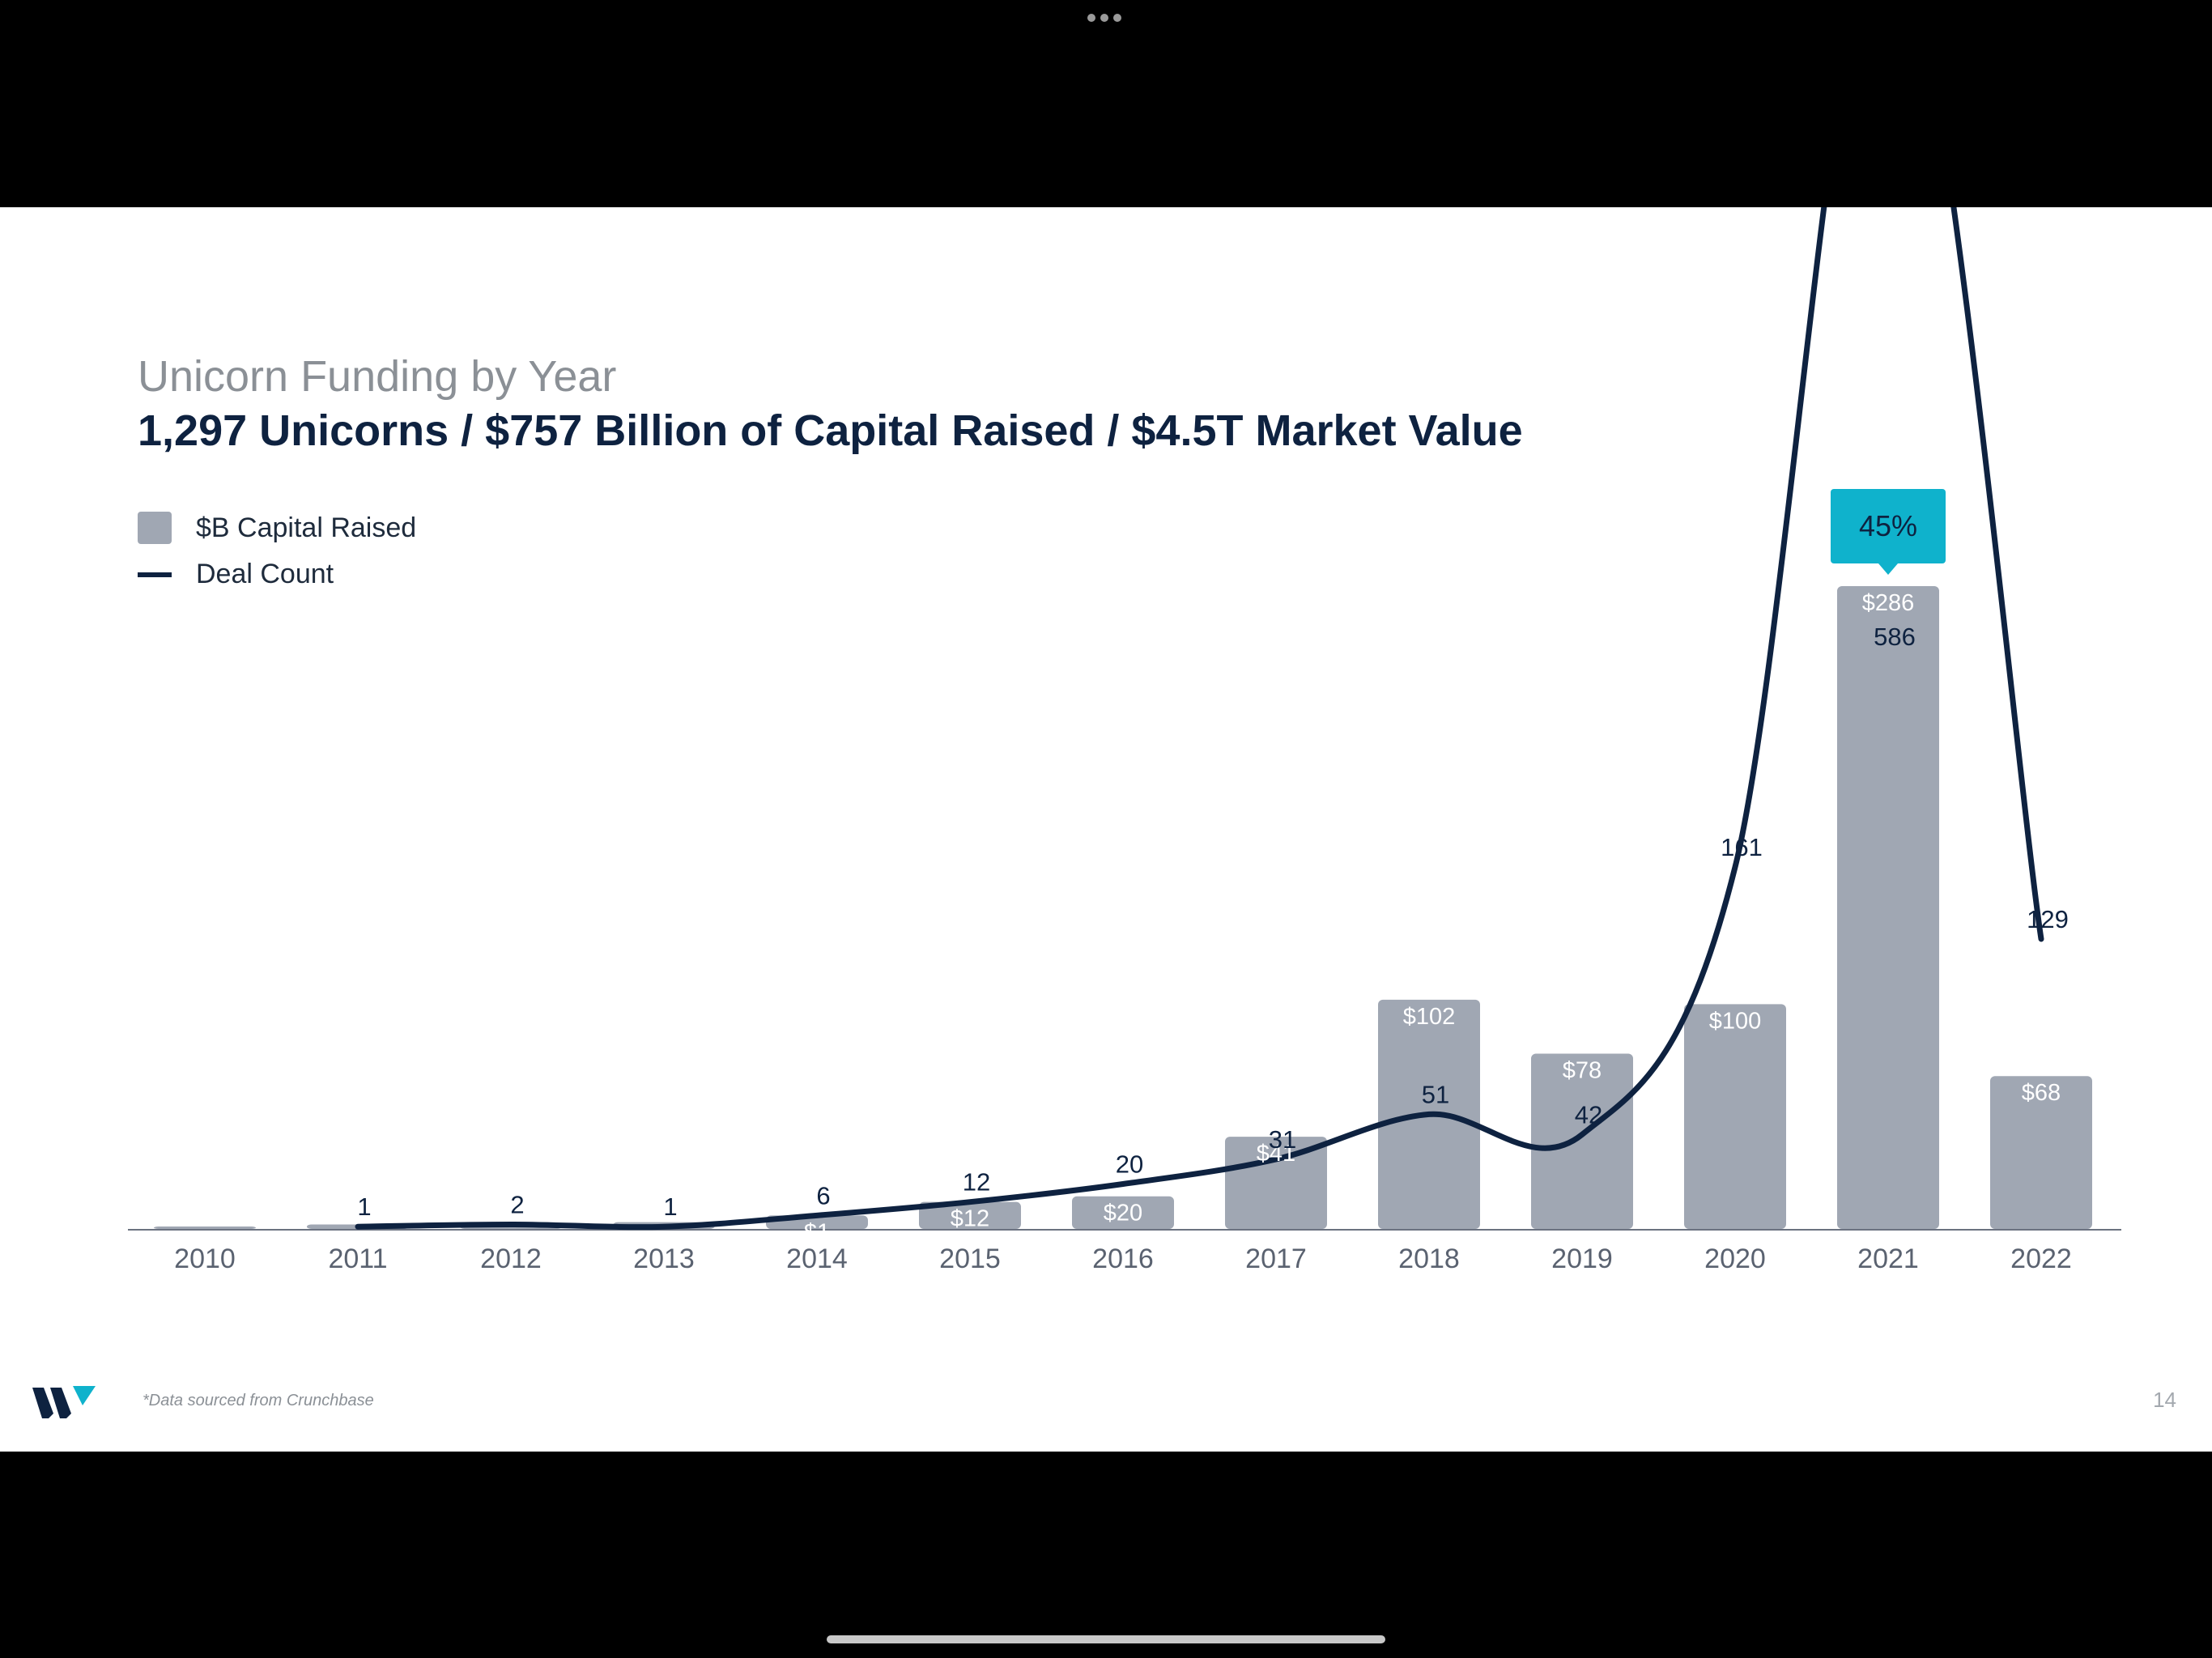  Describe the element at coordinates (259, 1400) in the screenshot. I see `data-source-note: *Data sourced from Crunchbase` at that location.